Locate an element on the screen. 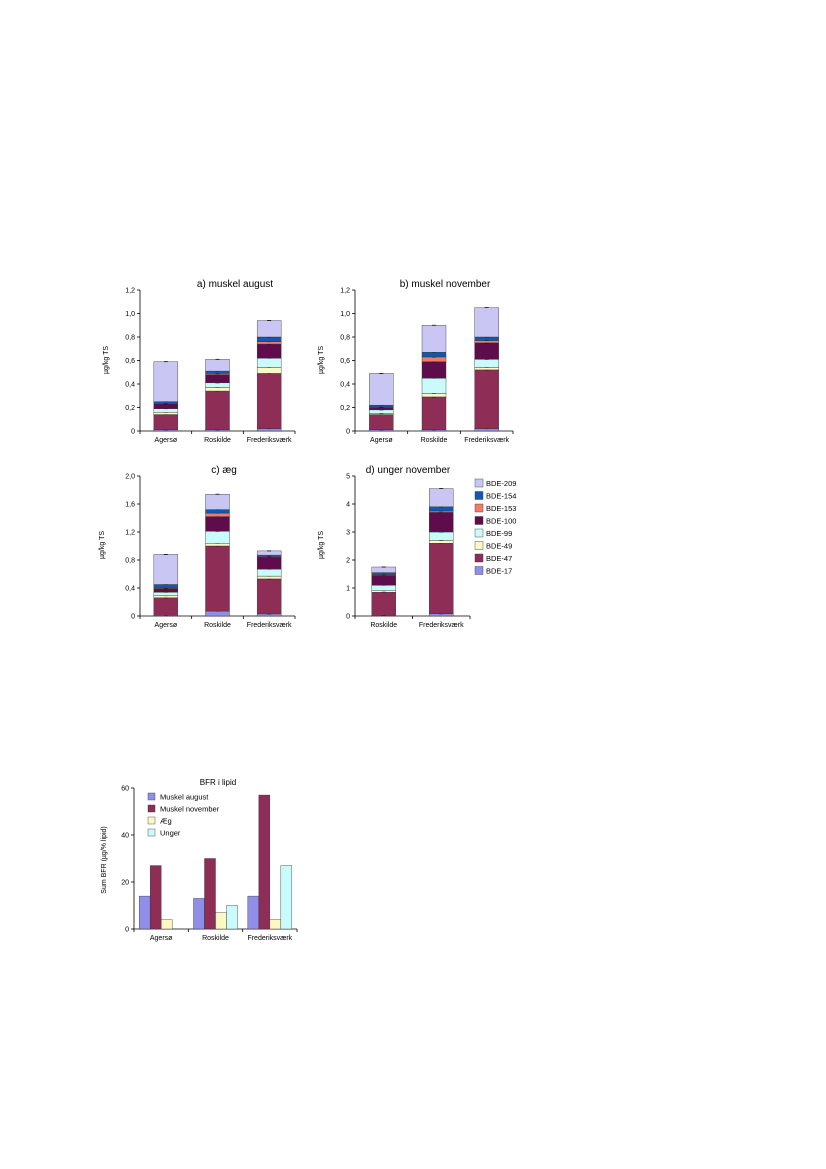  chart-title: c) æg is located at coordinates (224, 470).